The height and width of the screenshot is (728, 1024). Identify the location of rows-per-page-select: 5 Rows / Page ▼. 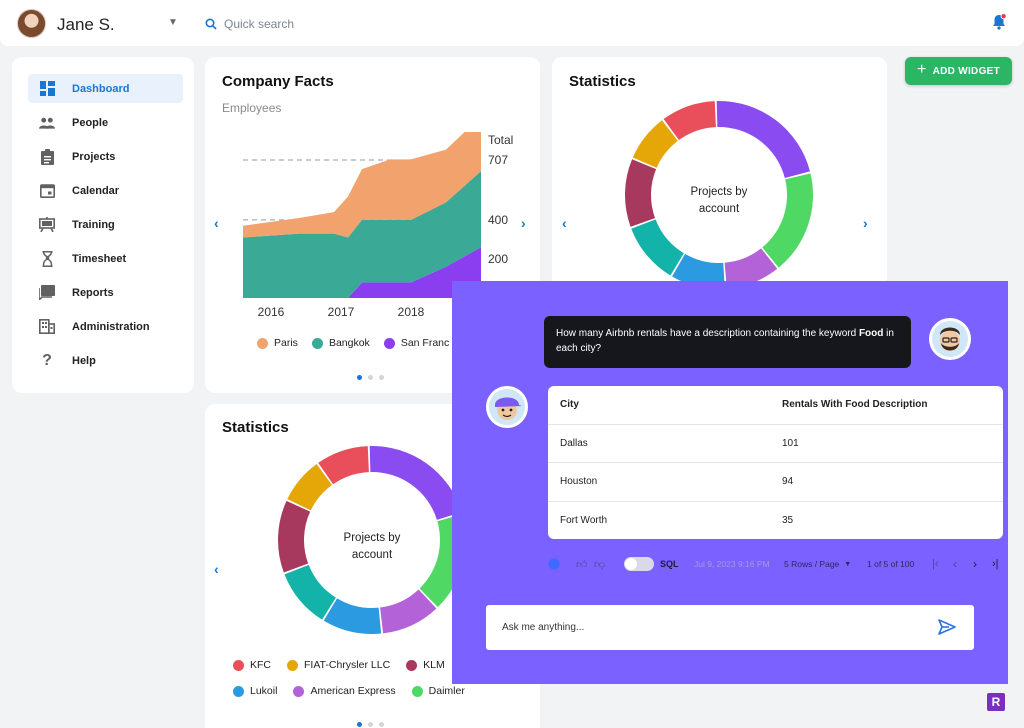
(817, 564).